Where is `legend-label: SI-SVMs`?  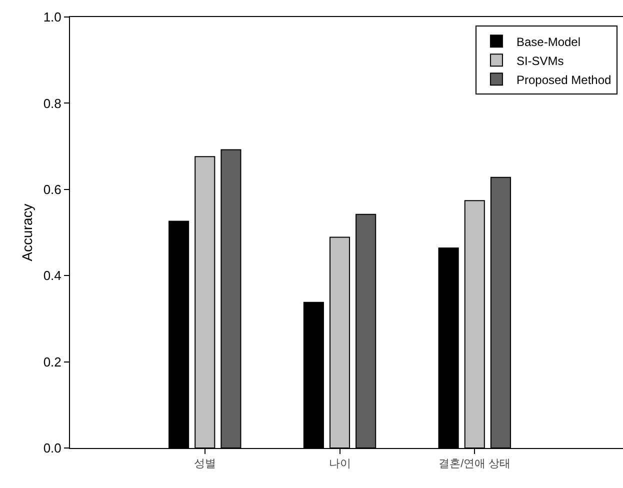
legend-label: SI-SVMs is located at coordinates (540, 61).